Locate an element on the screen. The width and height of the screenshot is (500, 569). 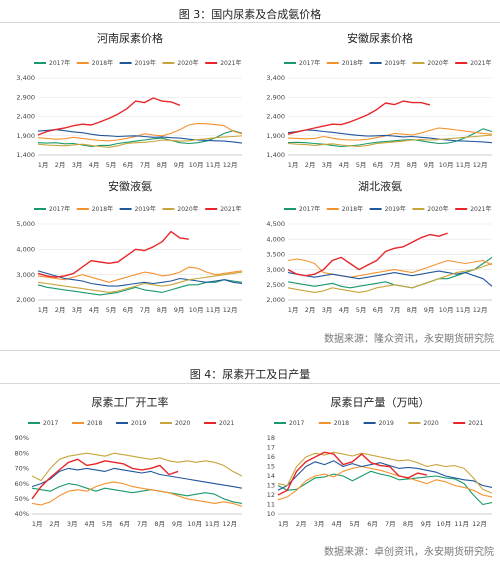
chart-title: 尿素日产量（万吨） is located at coordinates (380, 402).